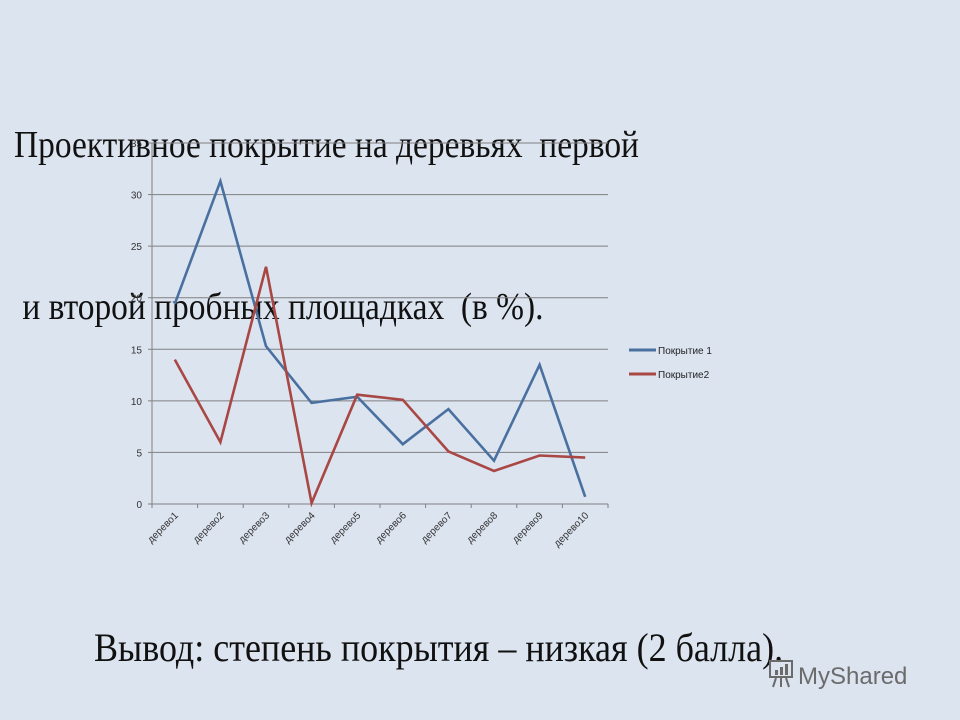  What do you see at coordinates (209, 528) in the screenshot?
I see `x-tick-label: дерево2` at bounding box center [209, 528].